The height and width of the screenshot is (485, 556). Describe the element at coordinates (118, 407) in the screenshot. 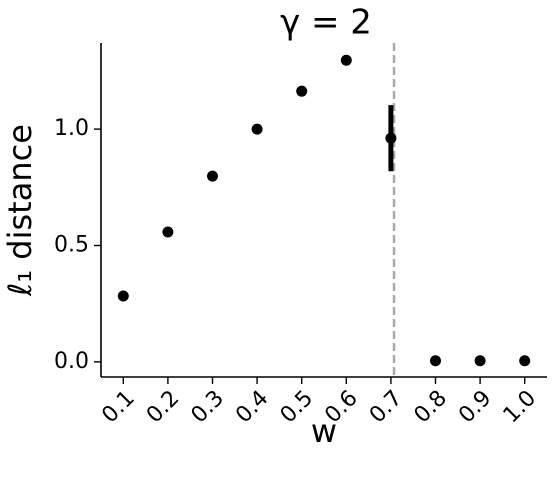

I see `x-tick-label: 0.1` at that location.